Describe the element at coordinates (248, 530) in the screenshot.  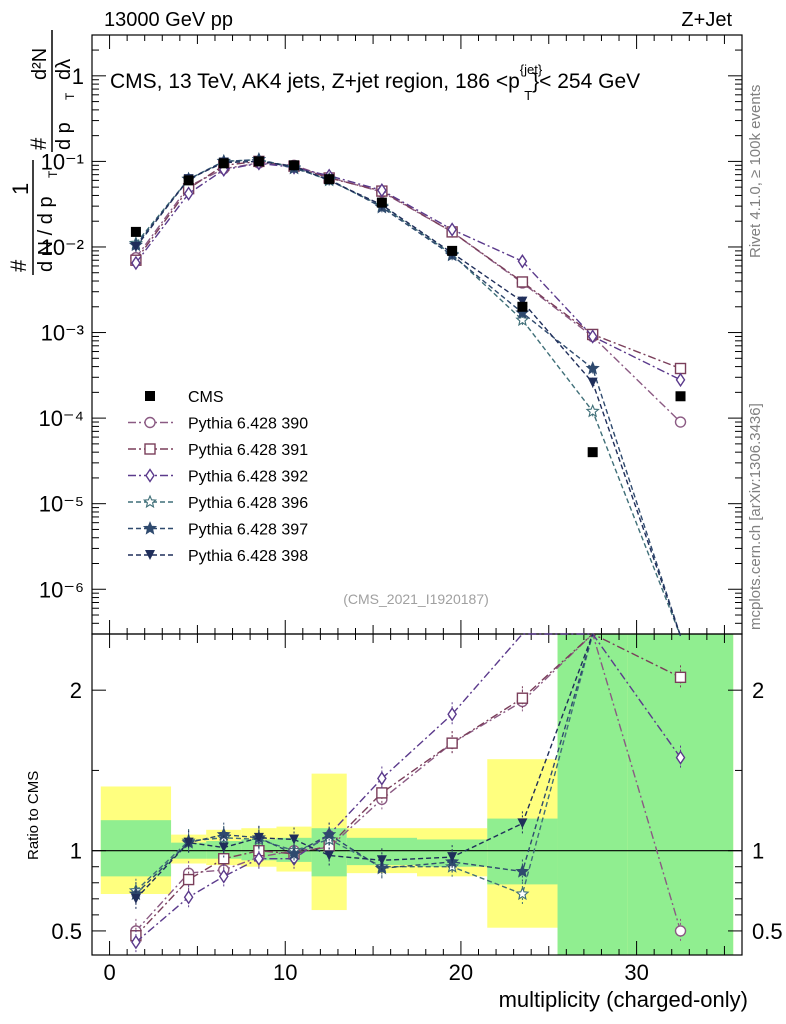
I see `legend-label: Pythia 6.428 397` at that location.